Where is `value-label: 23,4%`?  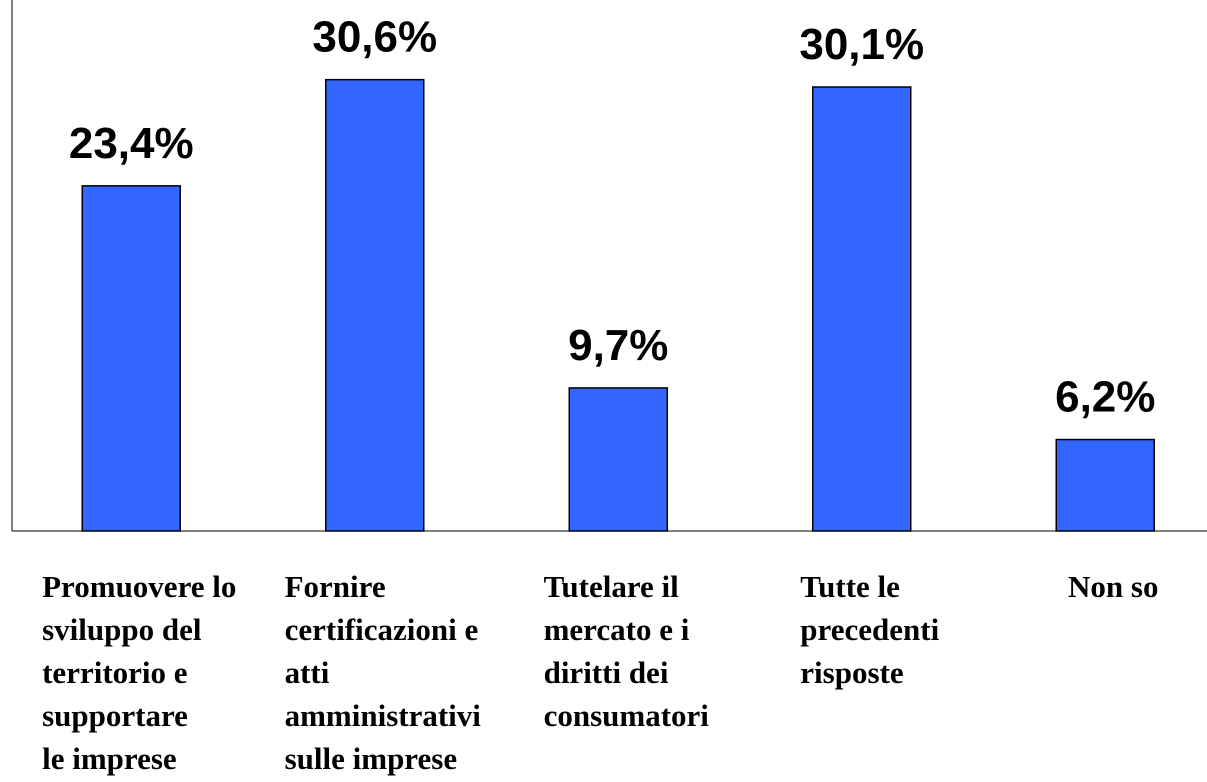
value-label: 23,4% is located at coordinates (131, 143).